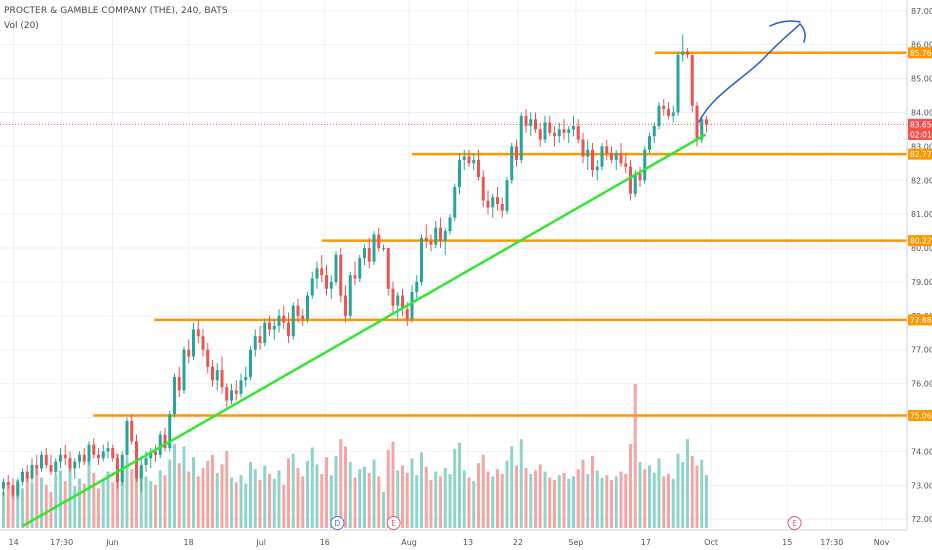  What do you see at coordinates (921, 350) in the screenshot?
I see `y-tick-label: 77.00` at bounding box center [921, 350].